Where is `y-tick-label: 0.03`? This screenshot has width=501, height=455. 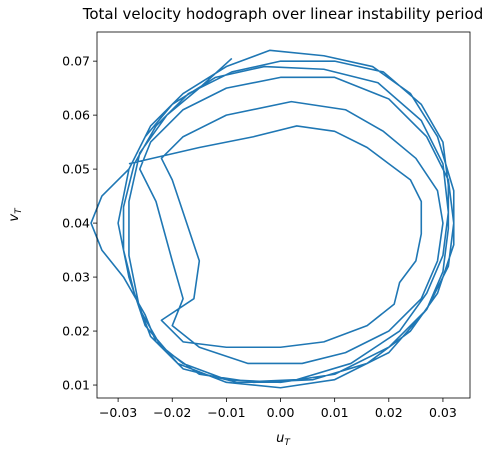 y-tick-label: 0.03 is located at coordinates (76, 277).